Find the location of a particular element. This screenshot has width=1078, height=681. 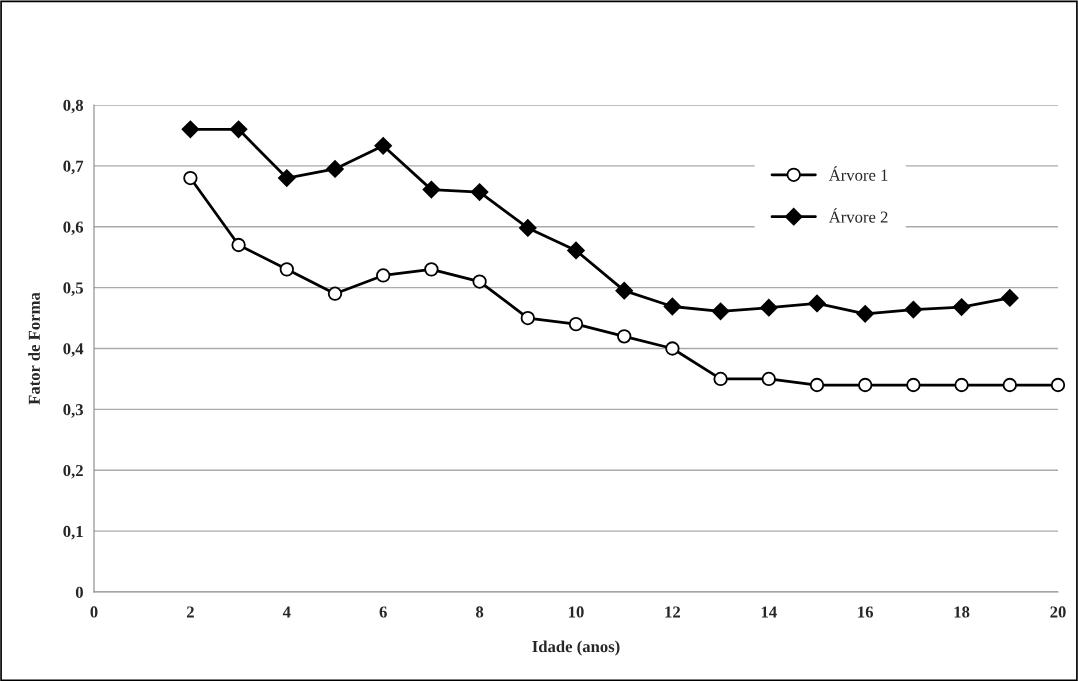

y-tick-label: 0,5 is located at coordinates (73, 289).